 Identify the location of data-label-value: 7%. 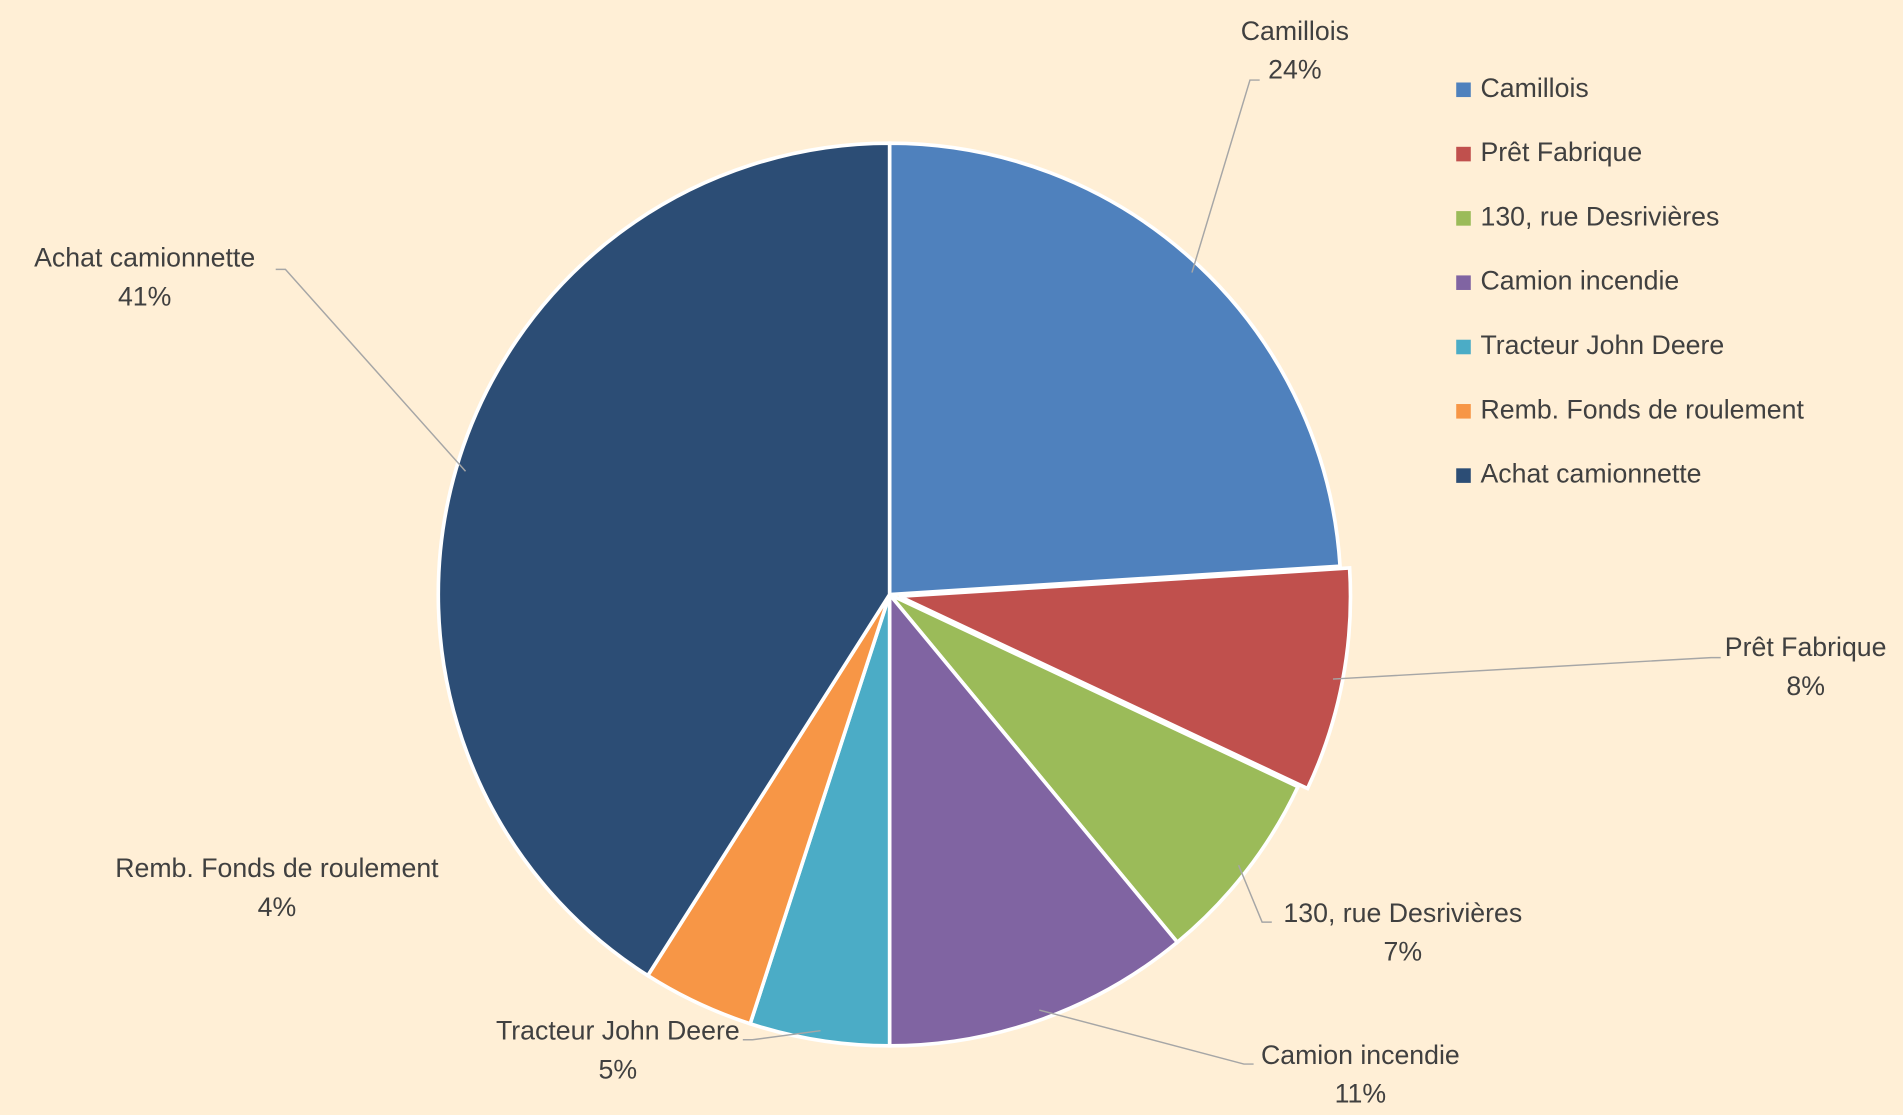
(1403, 952).